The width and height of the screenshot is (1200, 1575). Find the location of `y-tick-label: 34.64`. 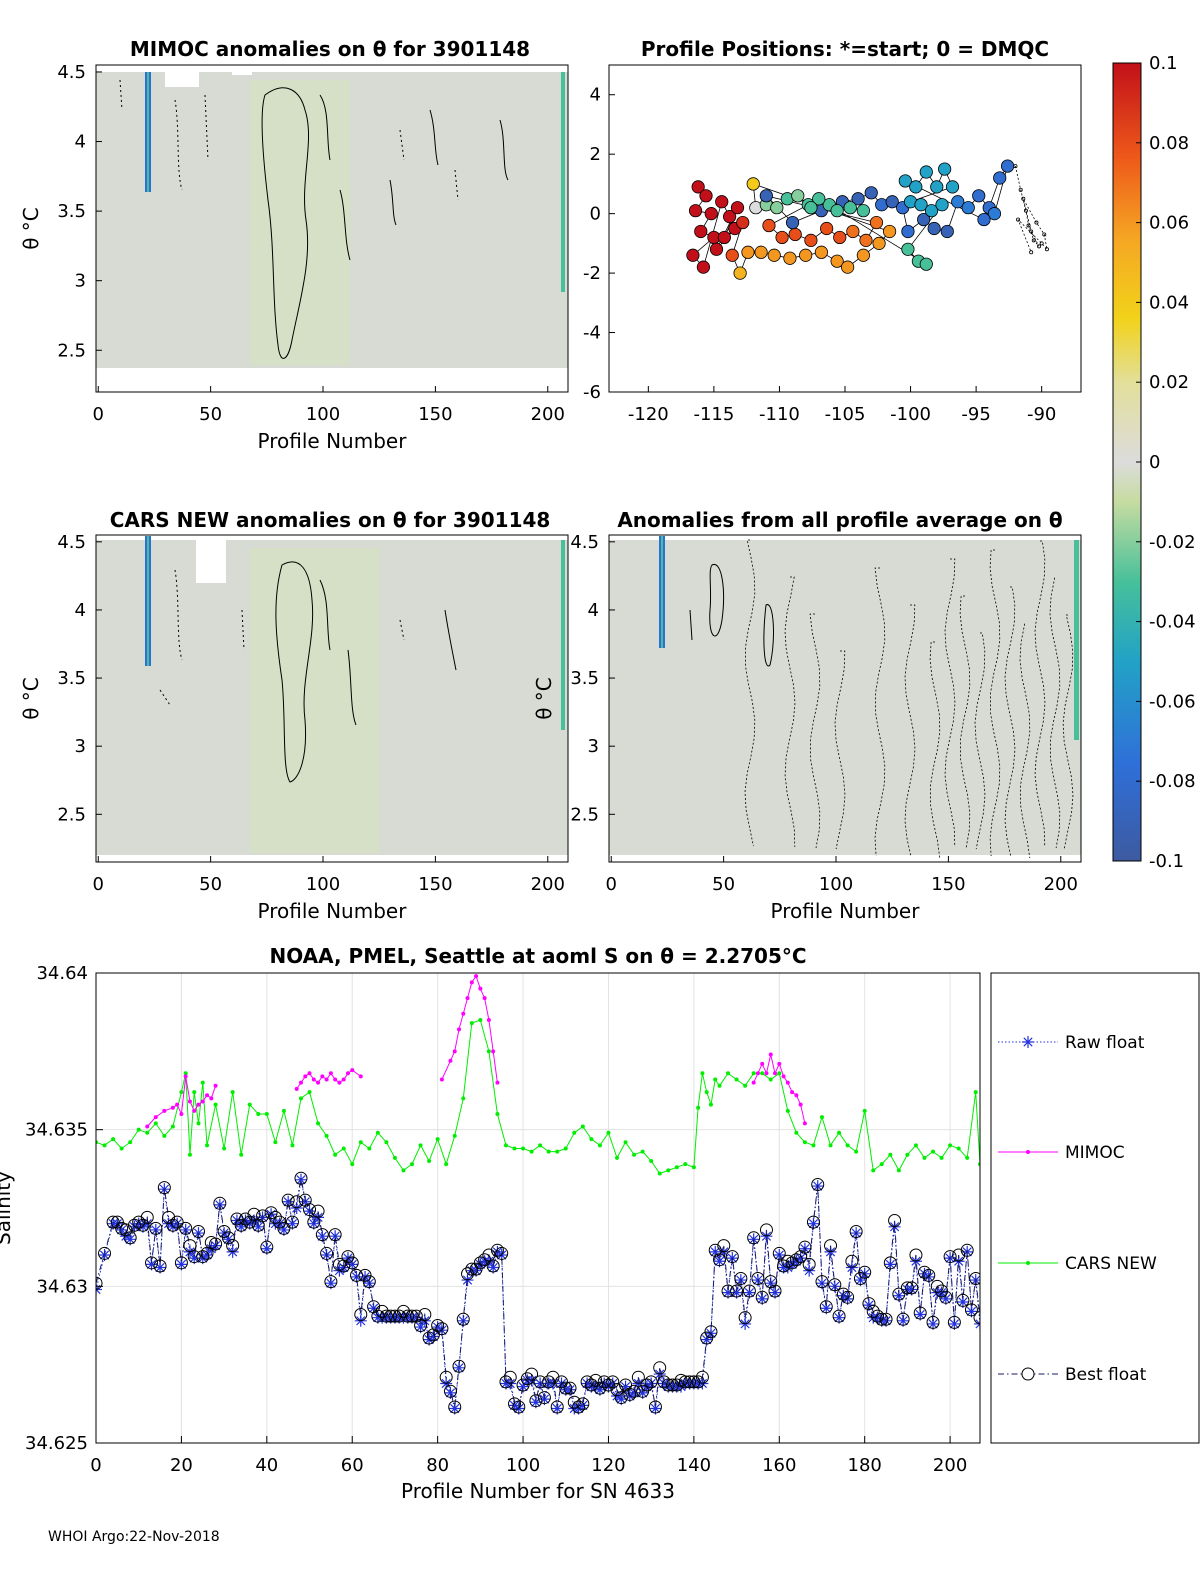

y-tick-label: 34.64 is located at coordinates (62, 973).